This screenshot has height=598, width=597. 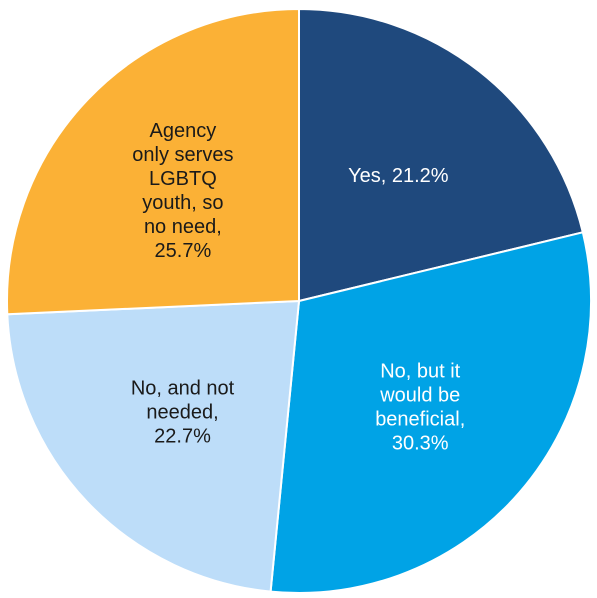 I want to click on pie-slice-label-3: No, and not needed, 22.7%, so click(x=183, y=413).